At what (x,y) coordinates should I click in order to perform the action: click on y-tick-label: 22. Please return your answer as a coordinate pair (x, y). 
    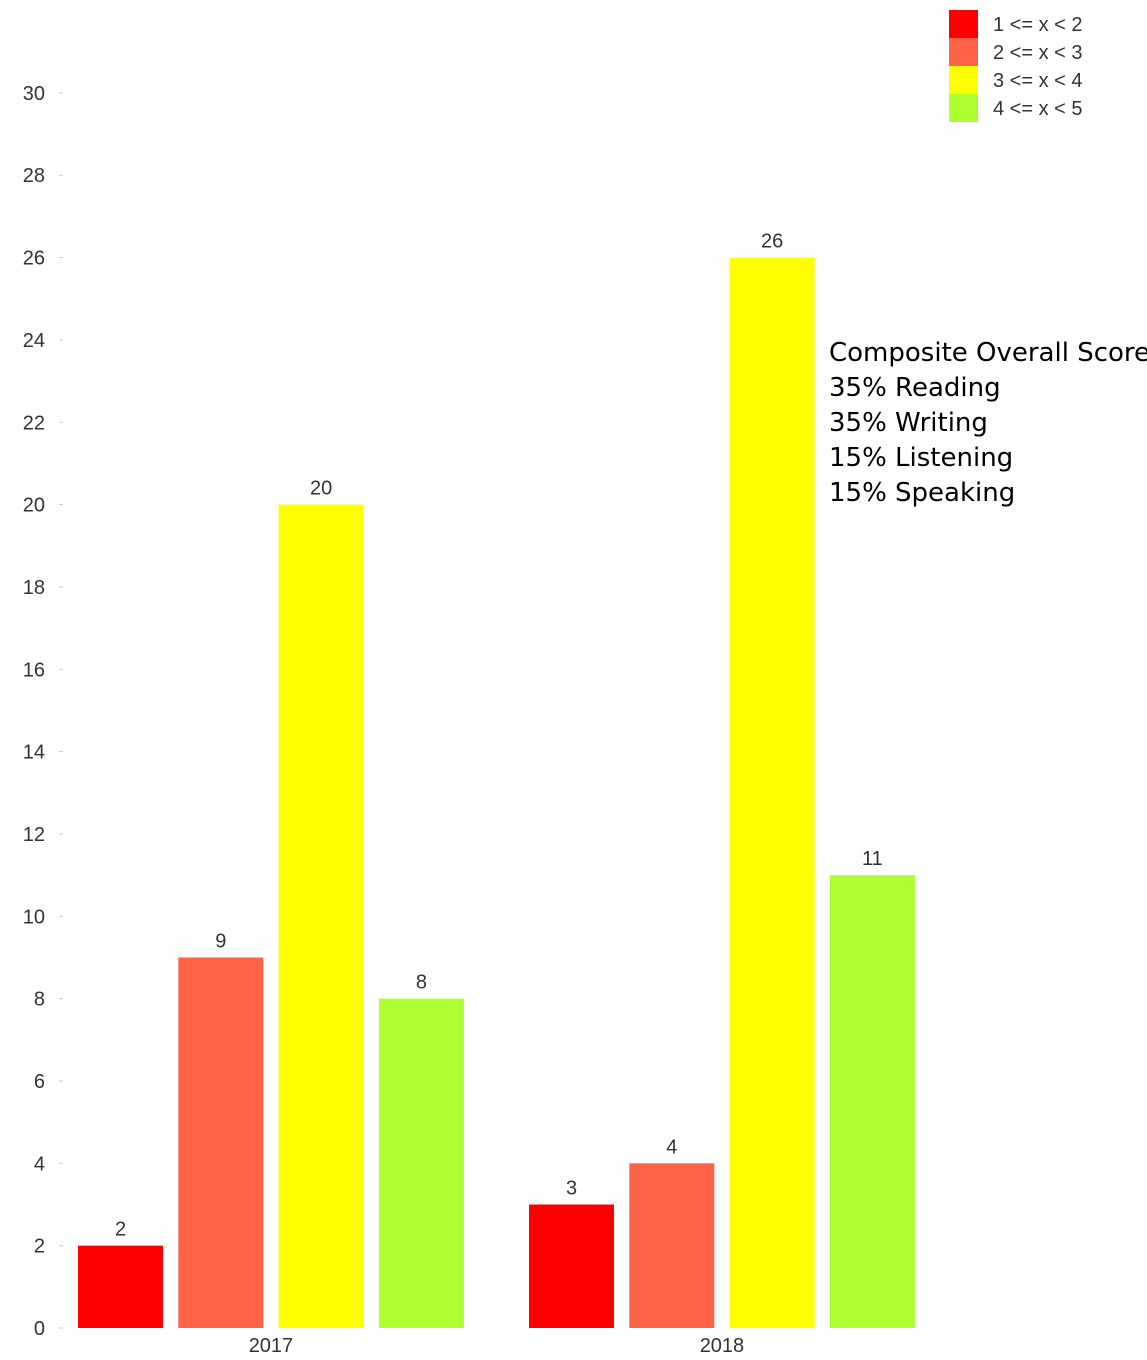
    Looking at the image, I should click on (34, 423).